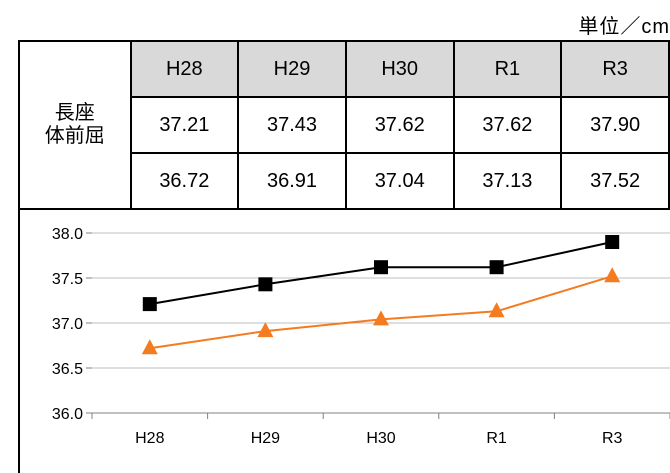  Describe the element at coordinates (67, 414) in the screenshot. I see `y-tick-label: 36.0` at that location.